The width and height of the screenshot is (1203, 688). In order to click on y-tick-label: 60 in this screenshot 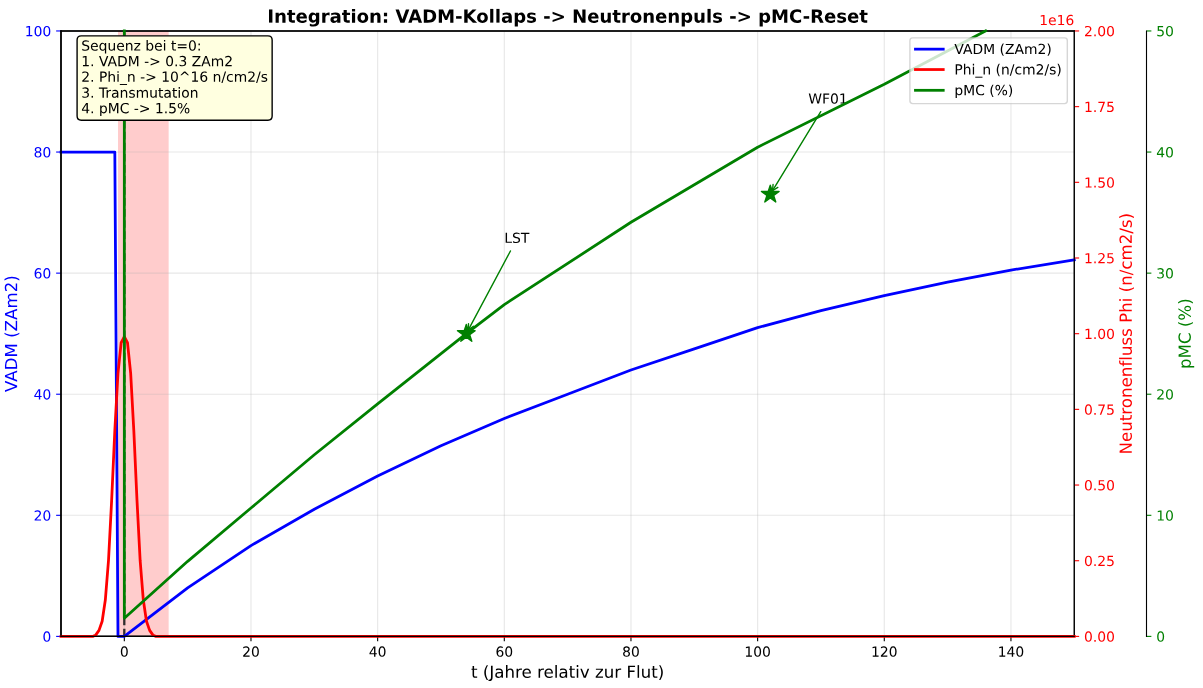, I will do `click(42, 273)`.